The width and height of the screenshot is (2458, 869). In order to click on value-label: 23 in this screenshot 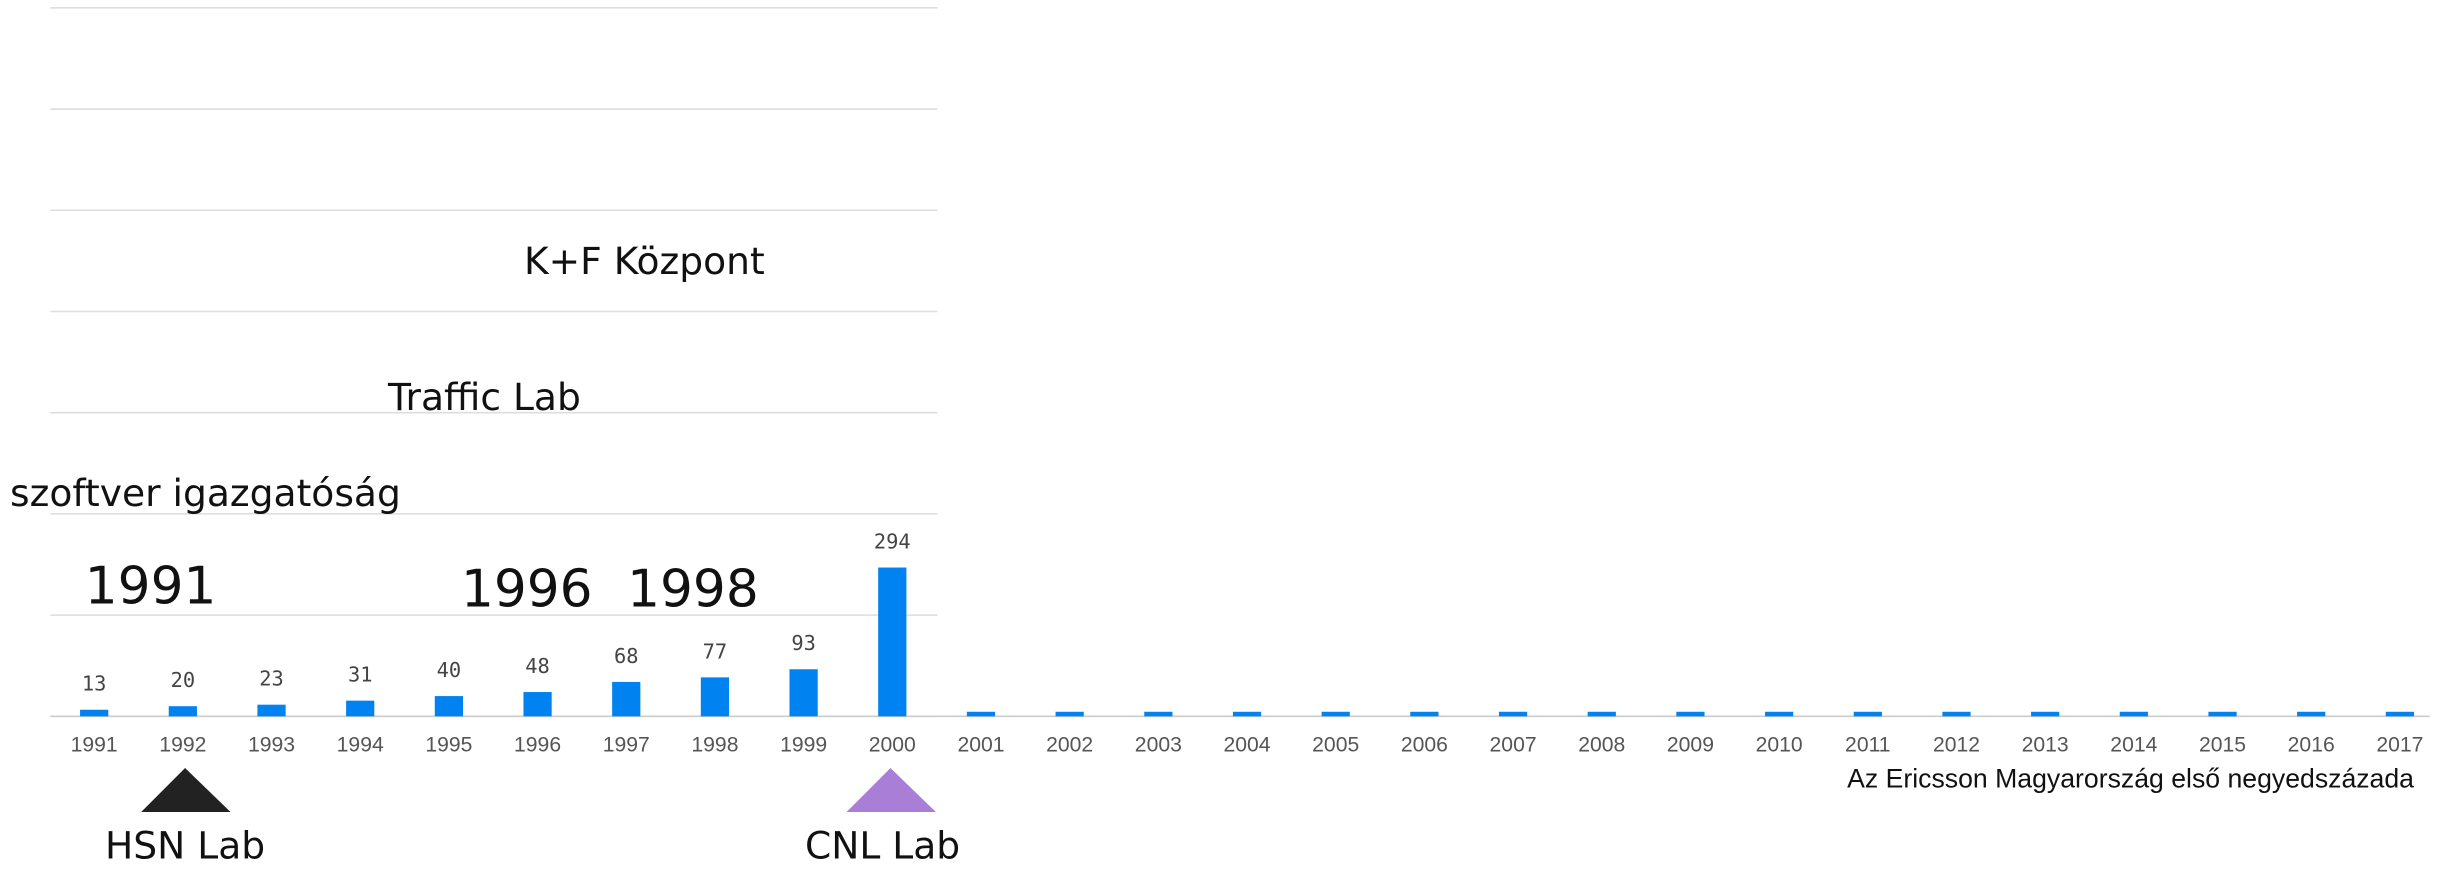, I will do `click(271, 679)`.